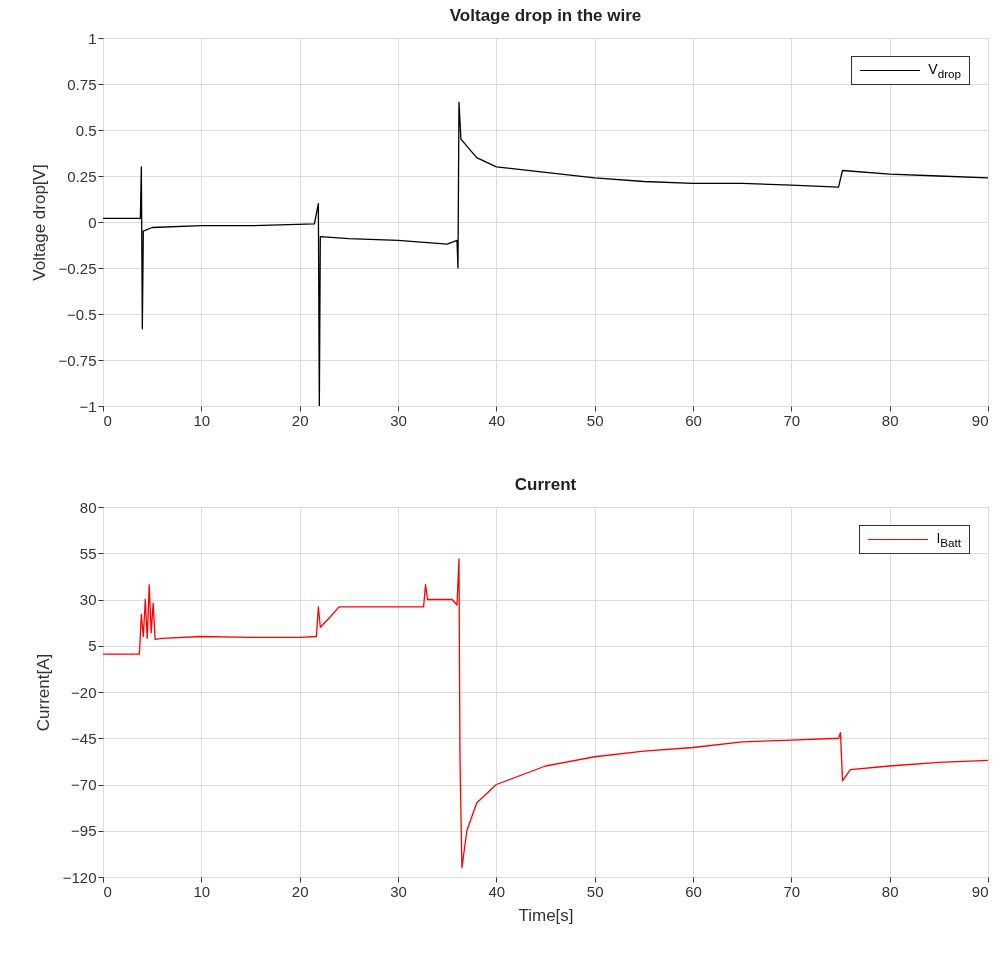 The height and width of the screenshot is (956, 1006). I want to click on y-tick-label: 80, so click(88, 507).